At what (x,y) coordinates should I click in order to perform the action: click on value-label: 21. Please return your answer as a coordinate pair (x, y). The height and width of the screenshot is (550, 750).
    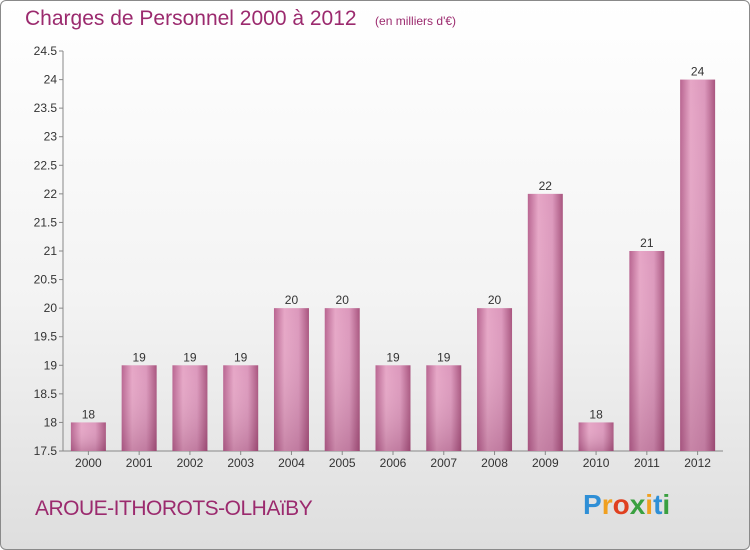
    Looking at the image, I should click on (647, 243).